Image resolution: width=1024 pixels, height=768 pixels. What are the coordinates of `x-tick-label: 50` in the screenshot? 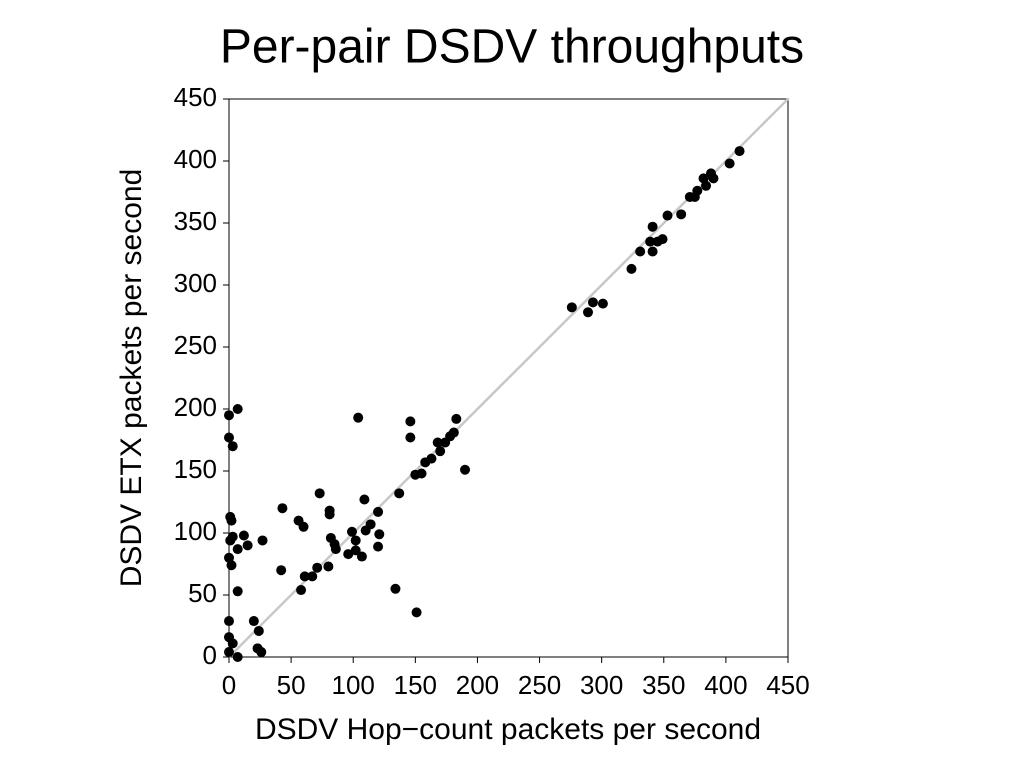 It's located at (291, 685).